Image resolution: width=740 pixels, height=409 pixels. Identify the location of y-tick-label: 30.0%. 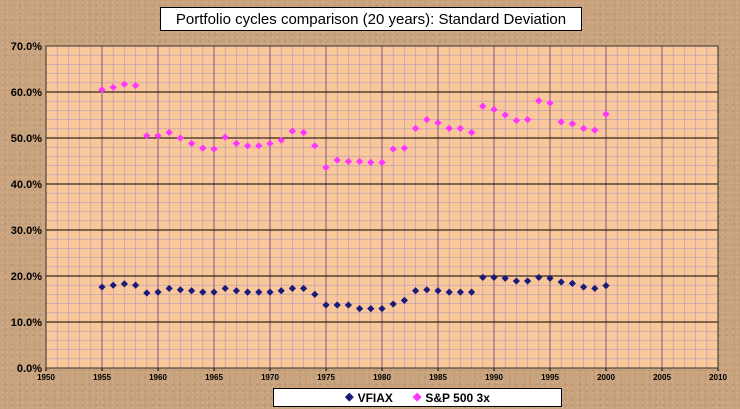
(26, 231).